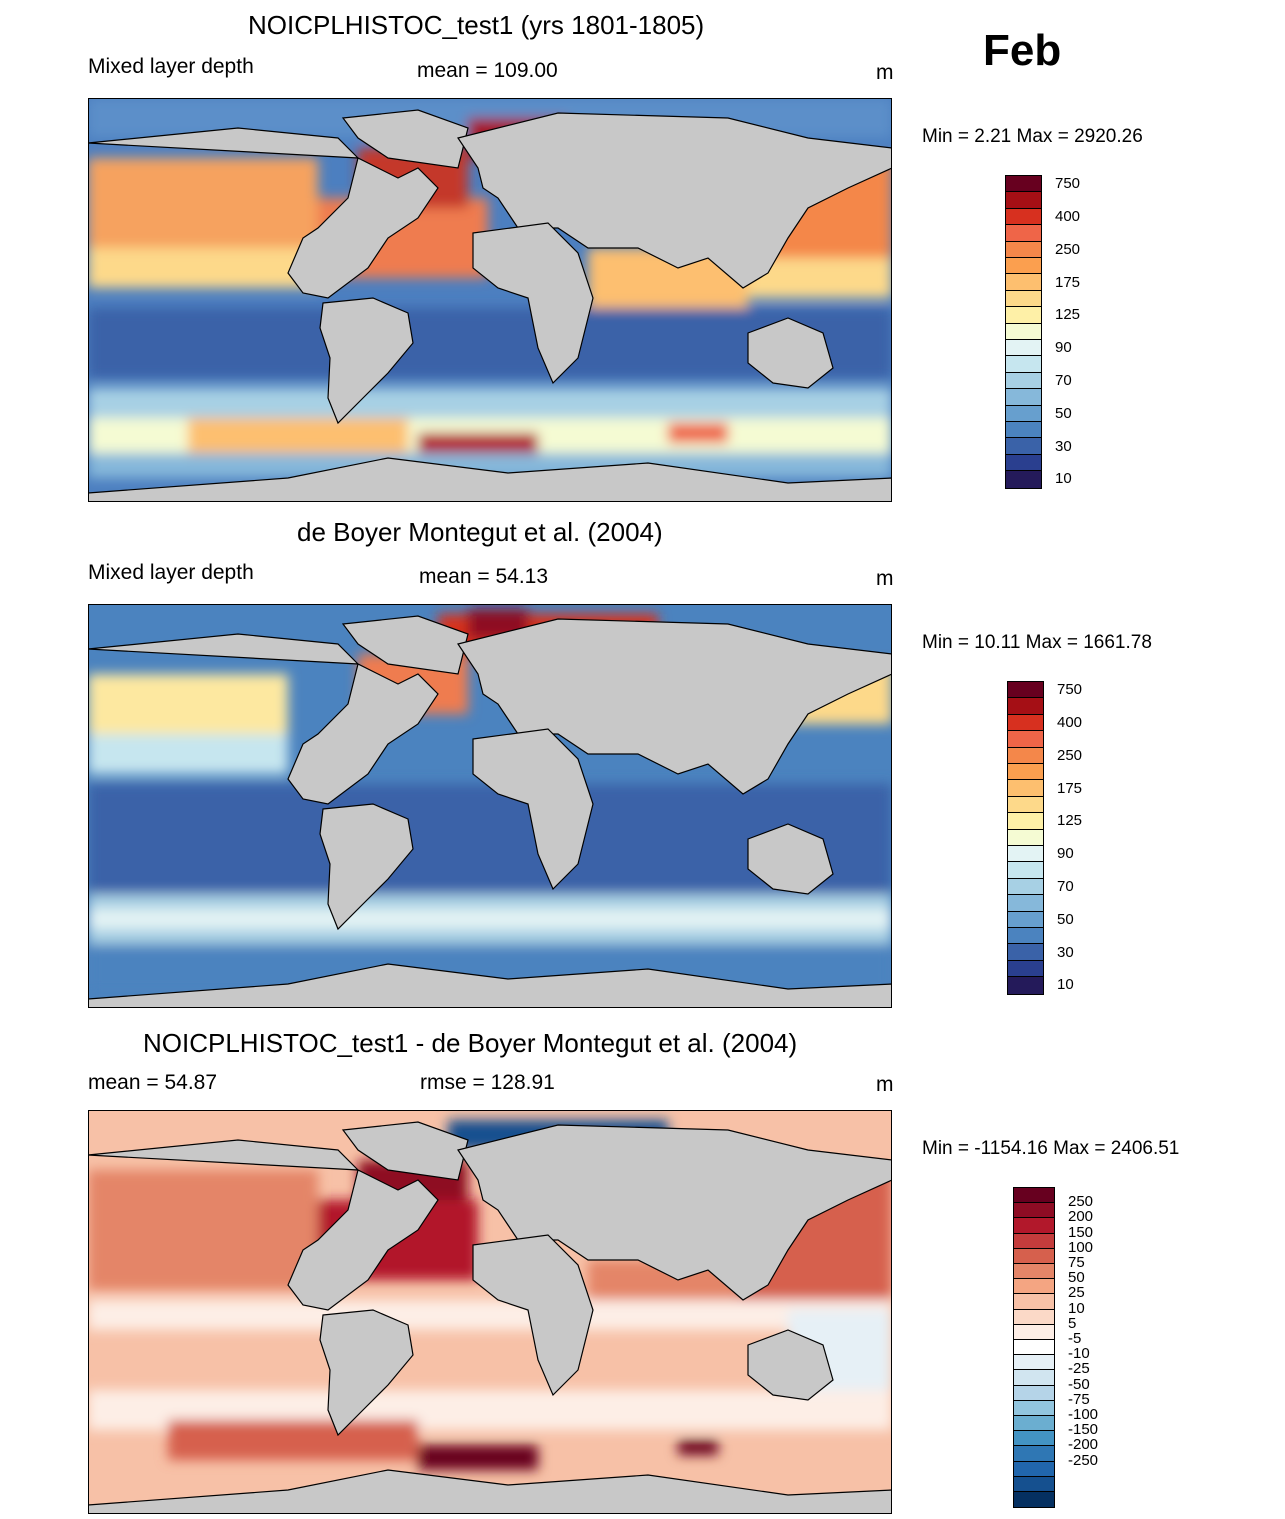 Image resolution: width=1285 pixels, height=1519 pixels. I want to click on diff-colorbar-label: -200, so click(1083, 1445).